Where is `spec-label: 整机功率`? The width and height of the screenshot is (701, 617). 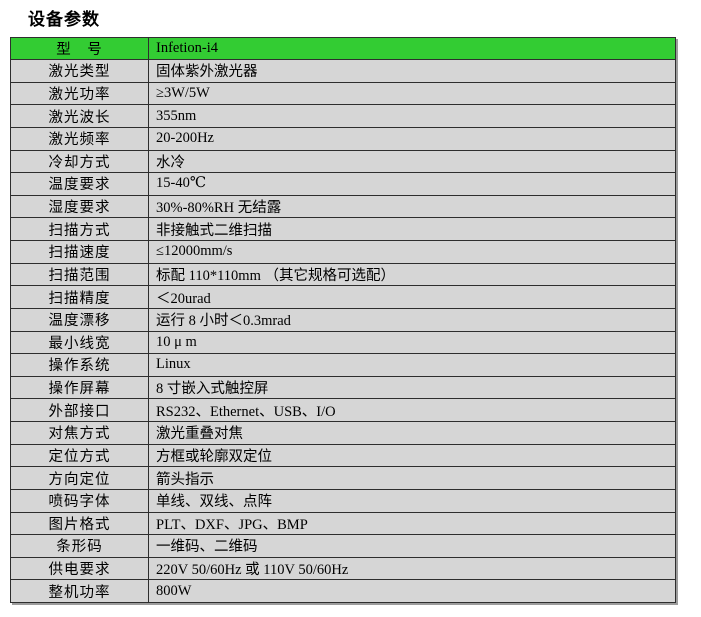
spec-label: 整机功率 is located at coordinates (79, 591).